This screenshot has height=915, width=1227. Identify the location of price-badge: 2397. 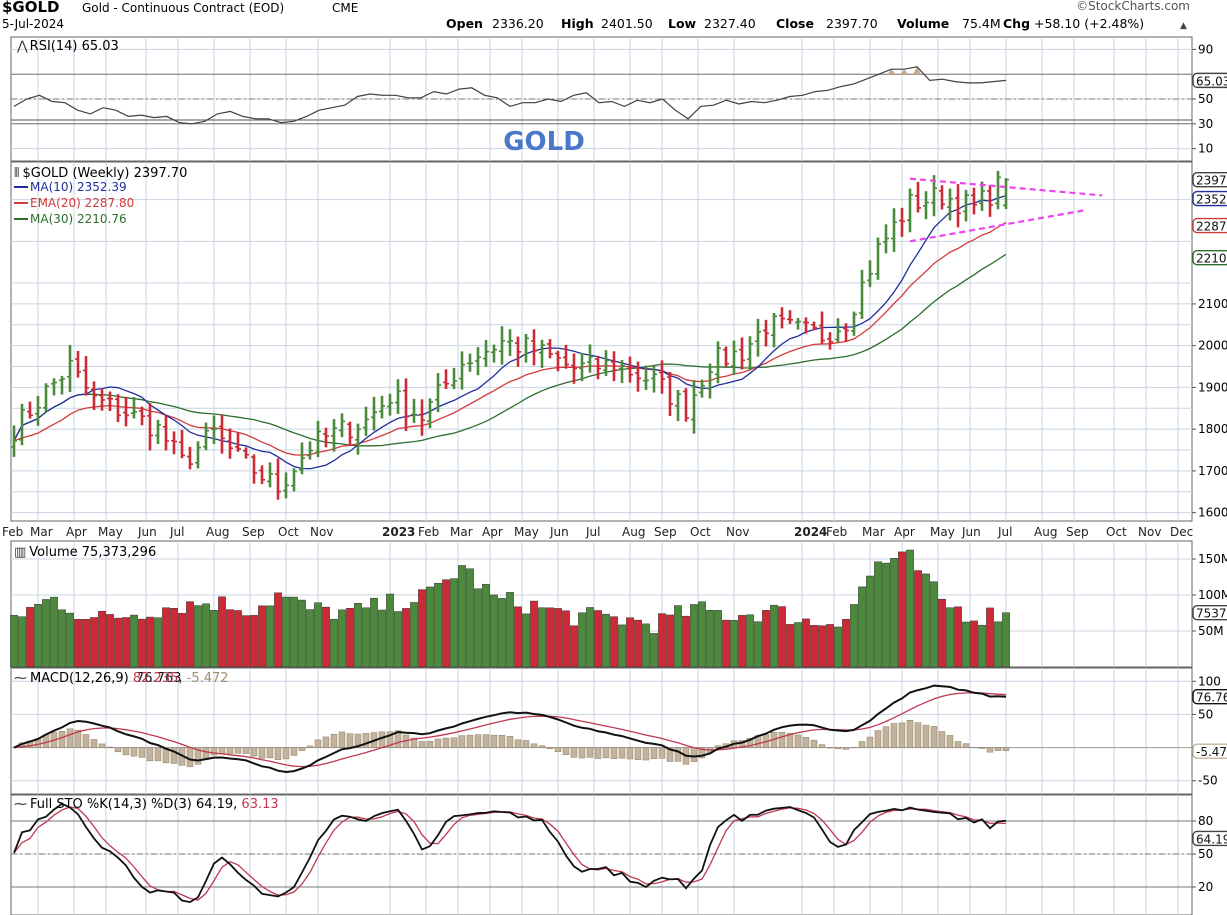
(1211, 181).